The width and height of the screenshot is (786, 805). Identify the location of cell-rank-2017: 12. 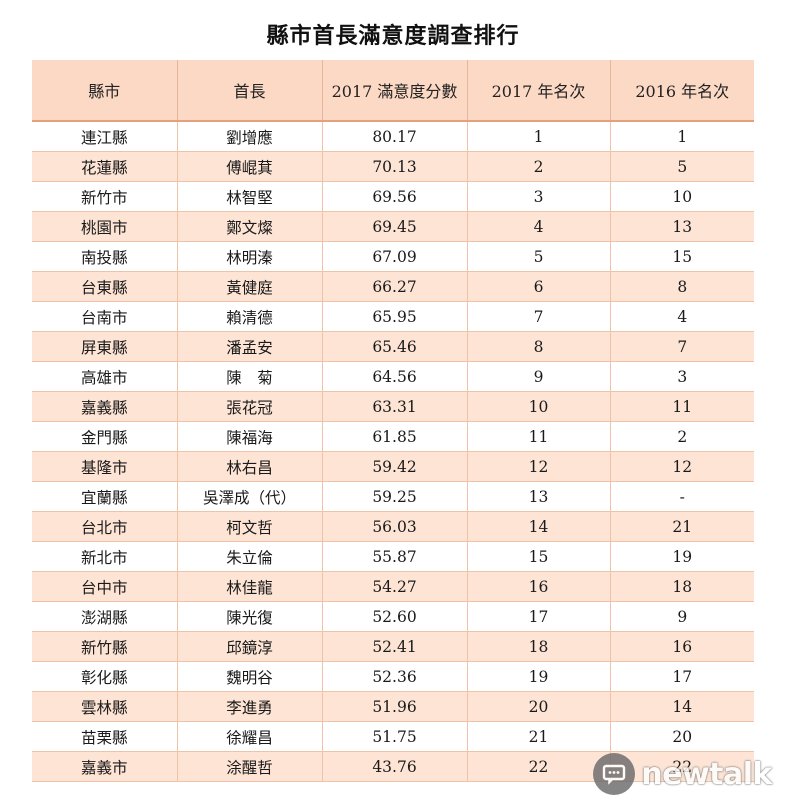
(539, 466).